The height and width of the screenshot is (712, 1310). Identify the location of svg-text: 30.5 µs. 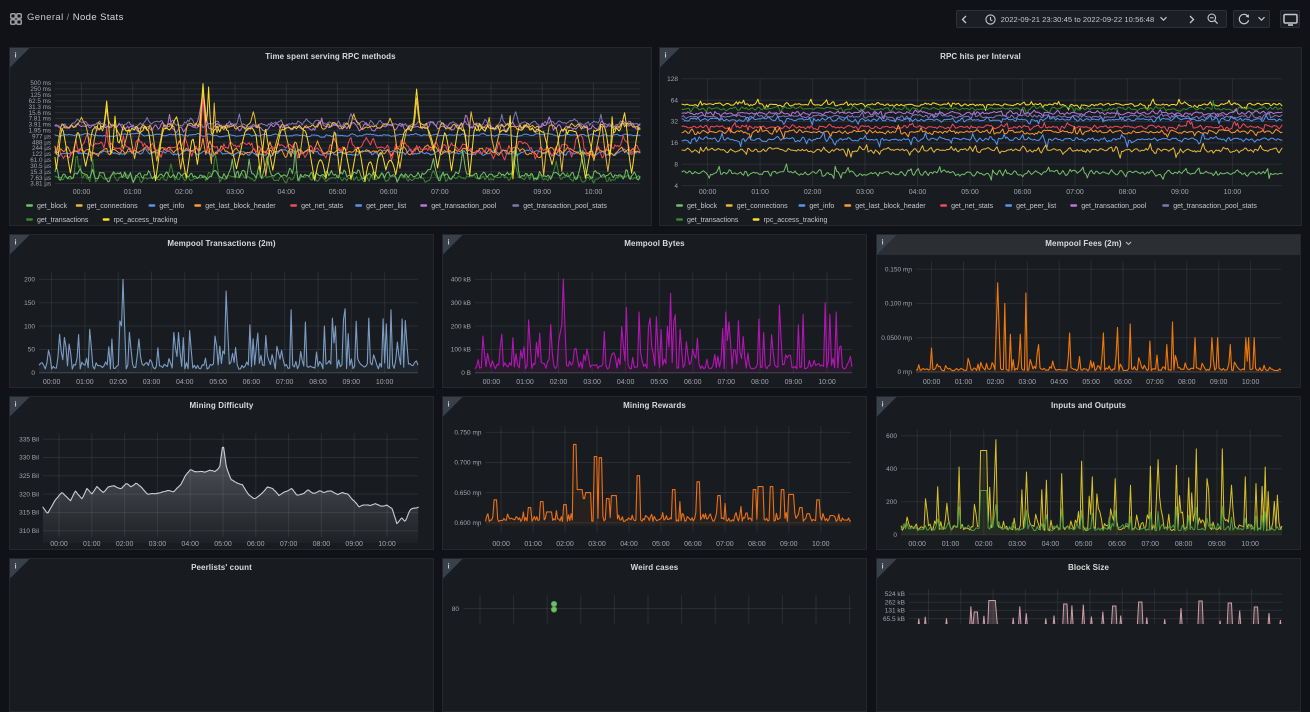
(40, 166).